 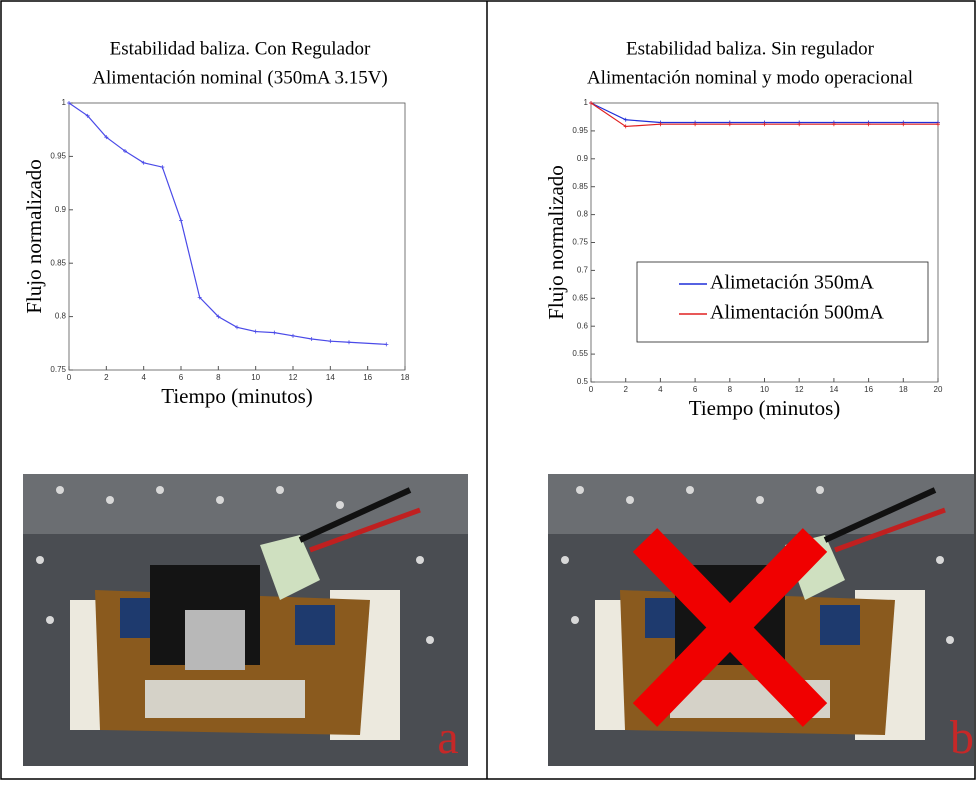 What do you see at coordinates (583, 270) in the screenshot?
I see `y-tick-label: 0.7` at bounding box center [583, 270].